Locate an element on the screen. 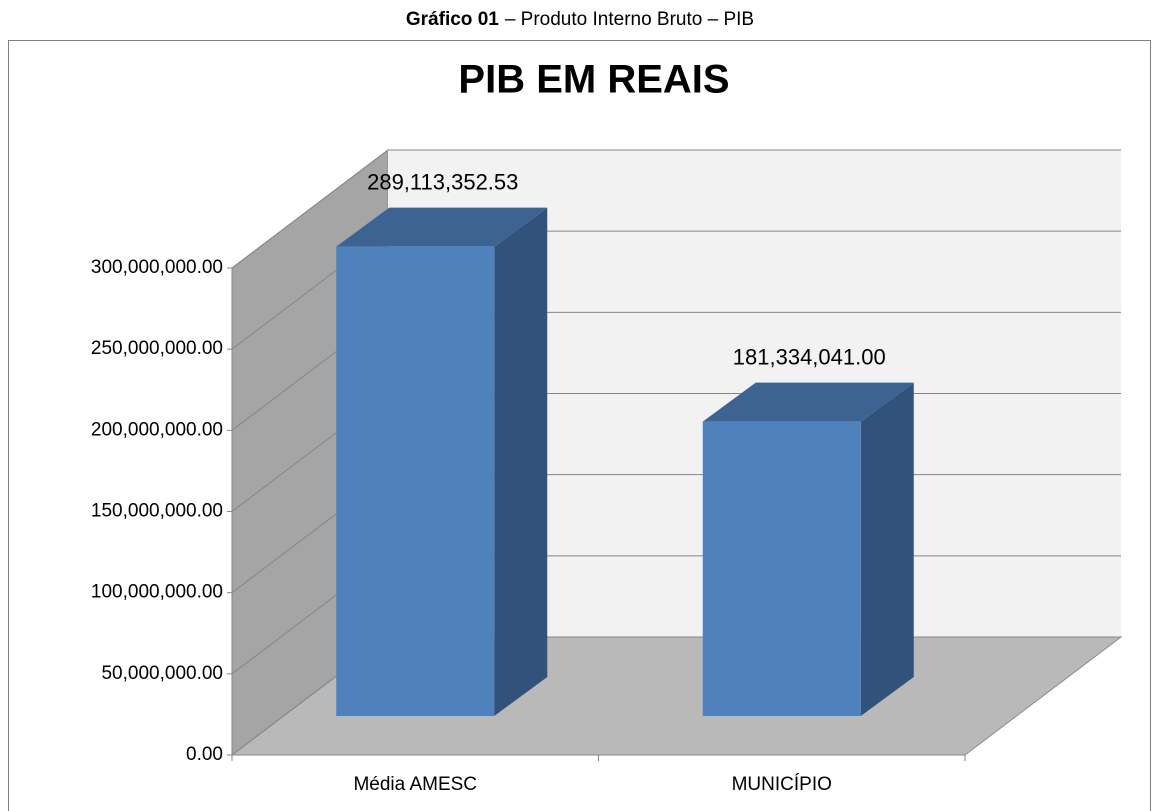  y-tick-label: 0.00 is located at coordinates (204, 754).